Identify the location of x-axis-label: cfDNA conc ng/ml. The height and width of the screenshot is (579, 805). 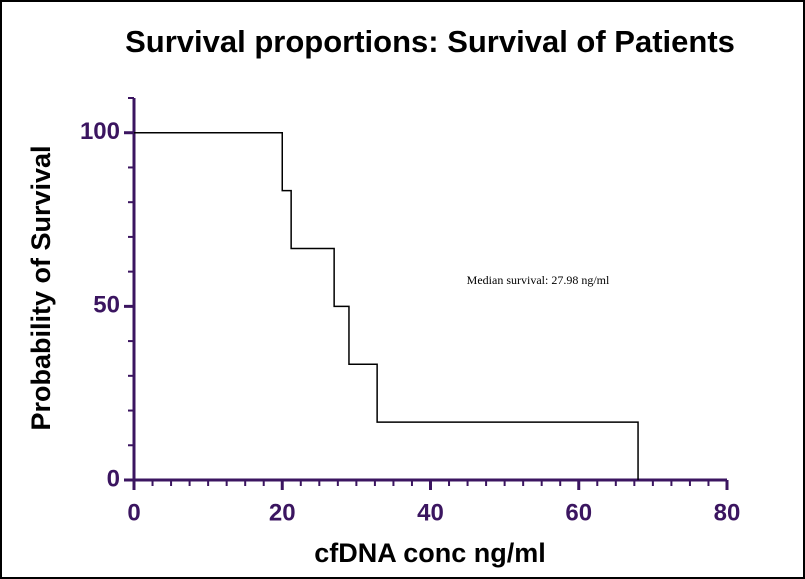
(430, 553).